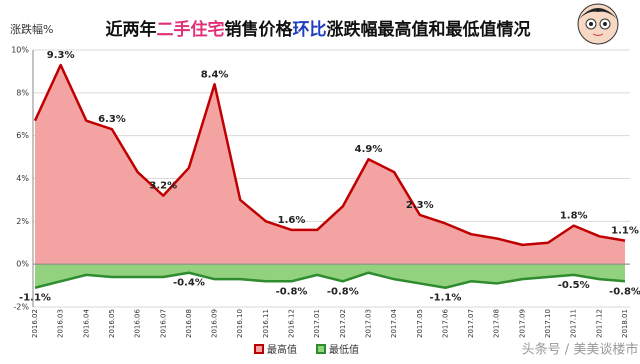 The image size is (640, 364). What do you see at coordinates (240, 323) in the screenshot?
I see `x-tick-label: 2016.10` at bounding box center [240, 323].